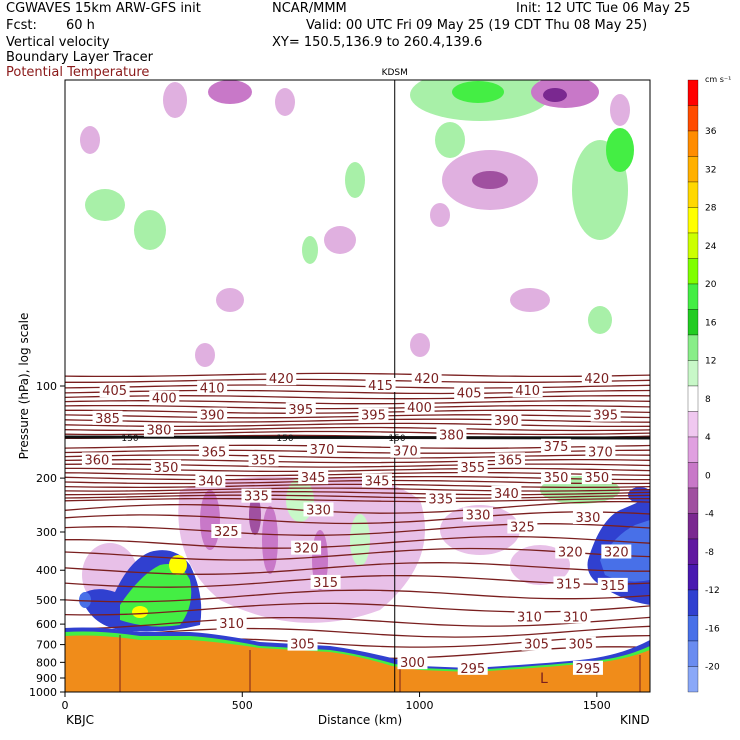  What do you see at coordinates (396, 439) in the screenshot?
I see `tropopause-label-right: 150` at bounding box center [396, 439].